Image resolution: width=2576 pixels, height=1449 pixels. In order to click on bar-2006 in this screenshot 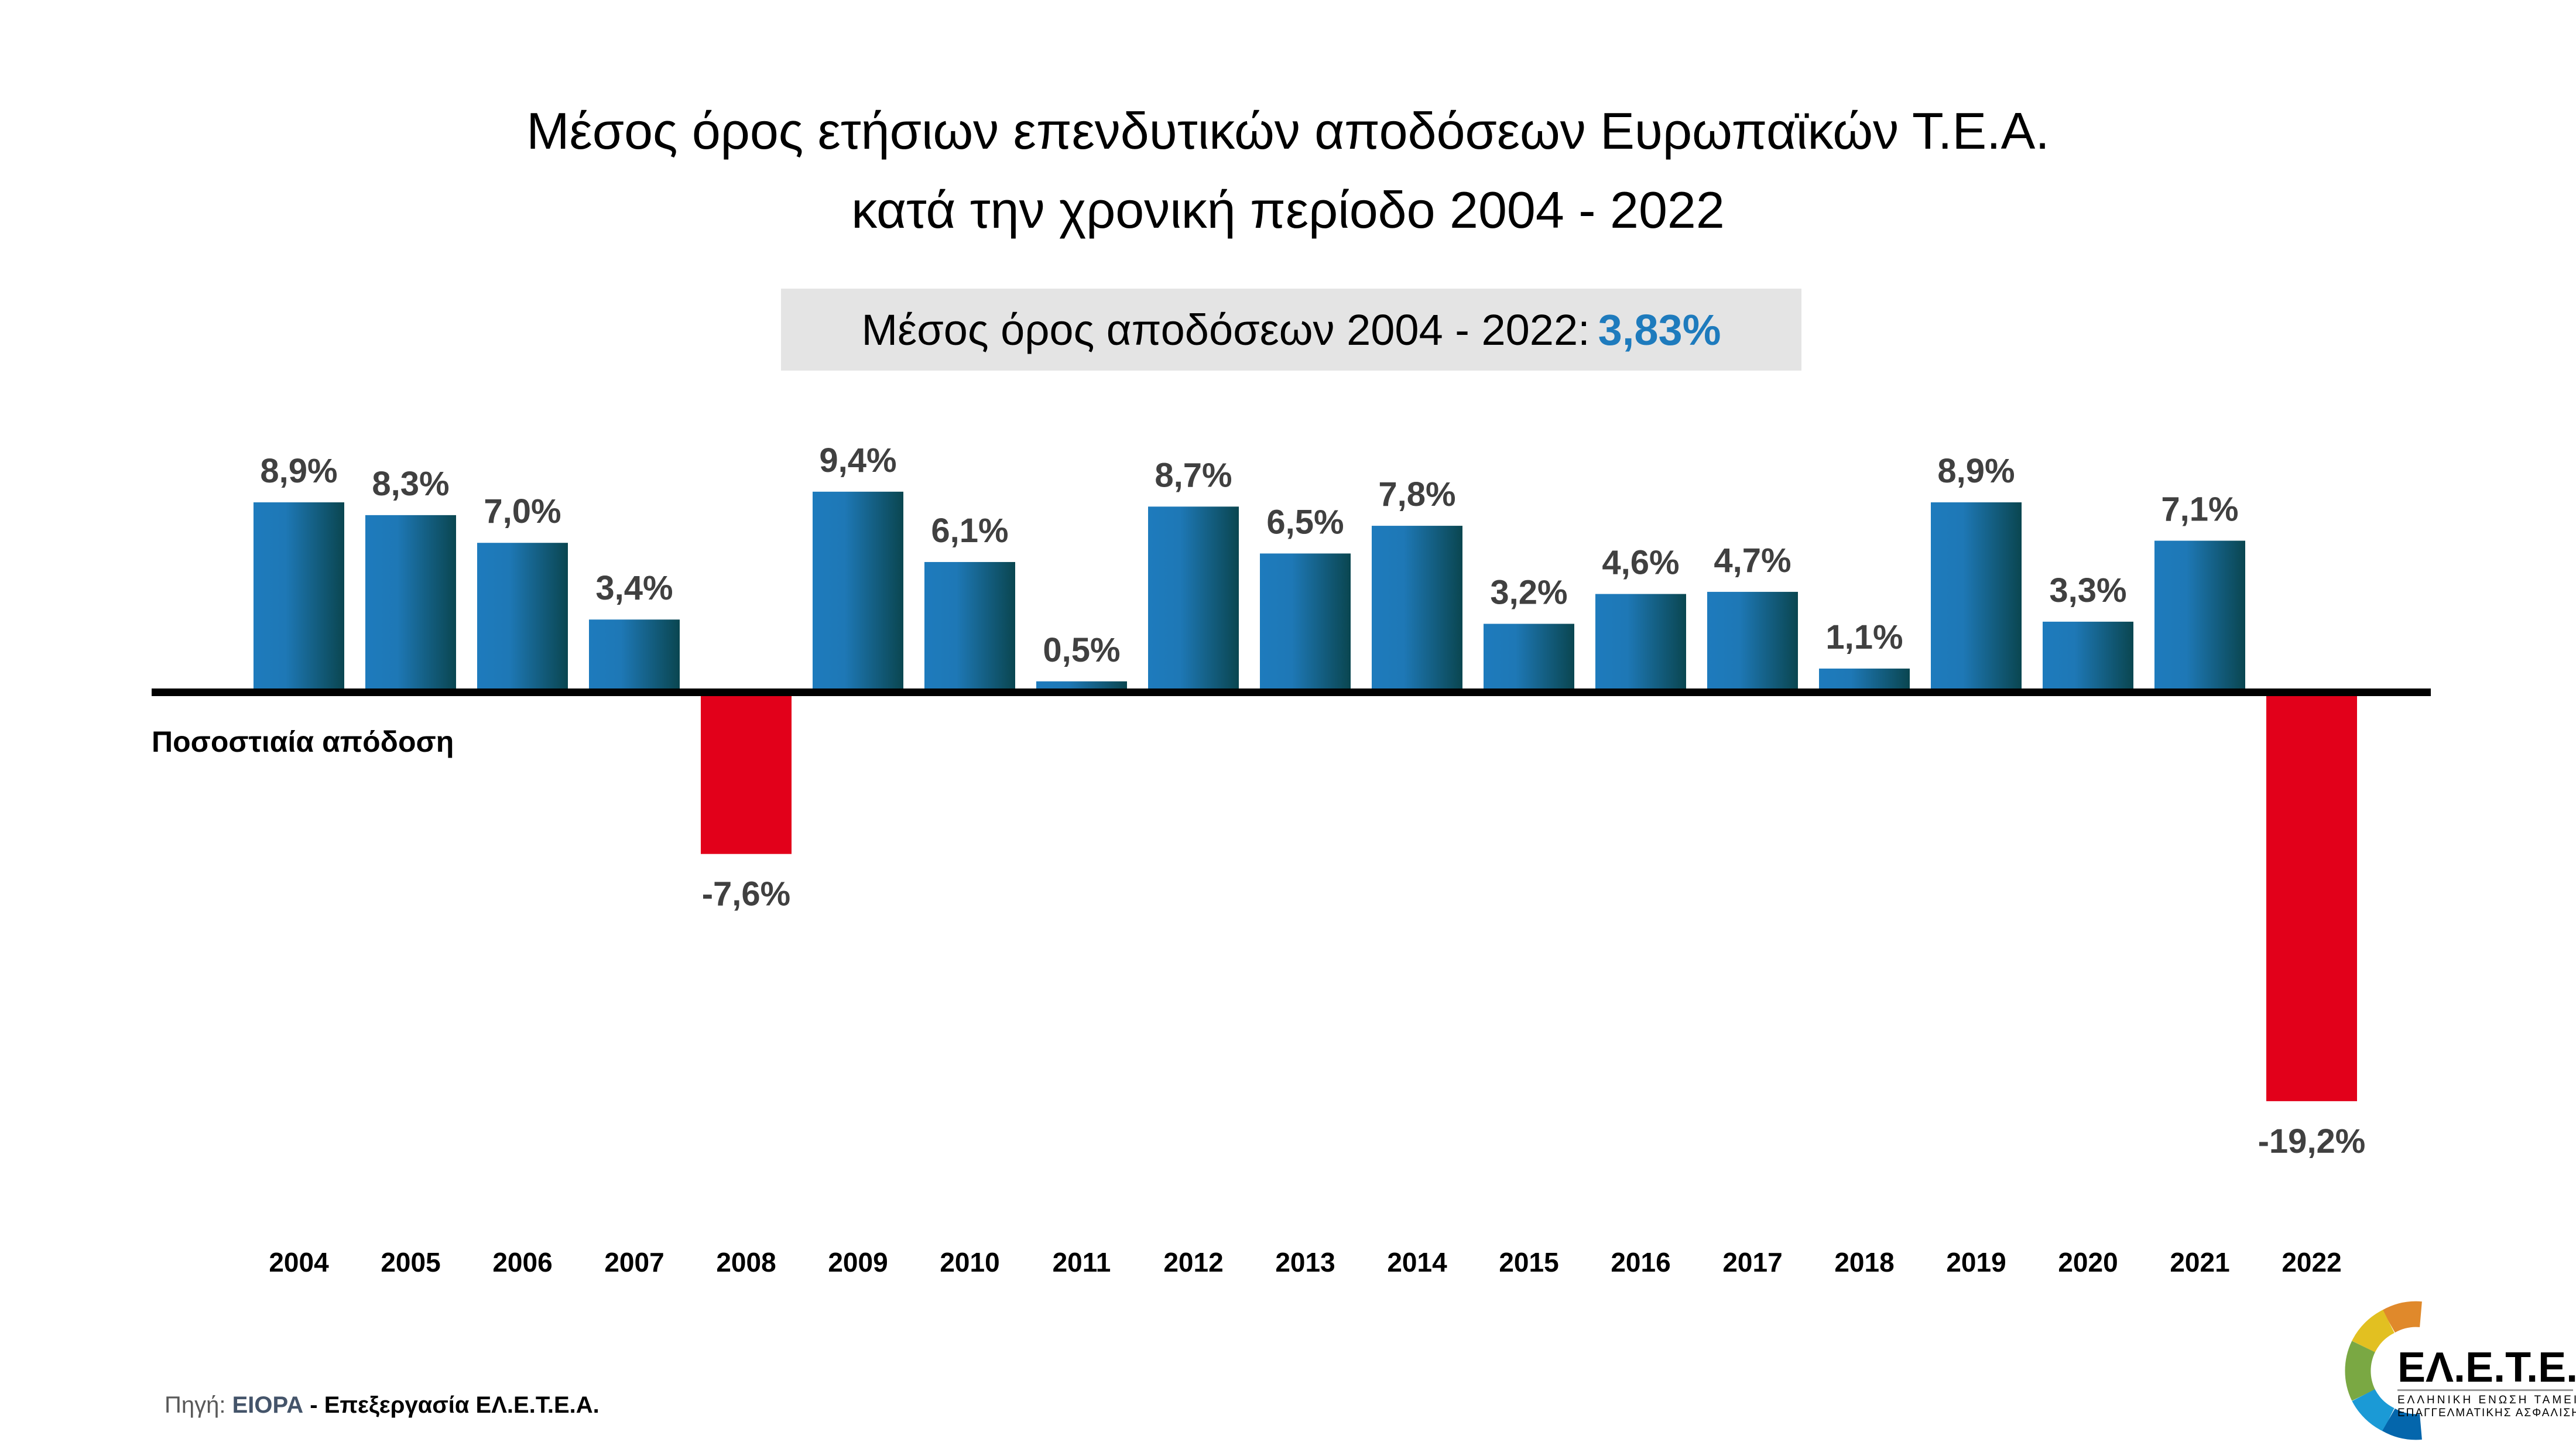, I will do `click(522, 617)`.